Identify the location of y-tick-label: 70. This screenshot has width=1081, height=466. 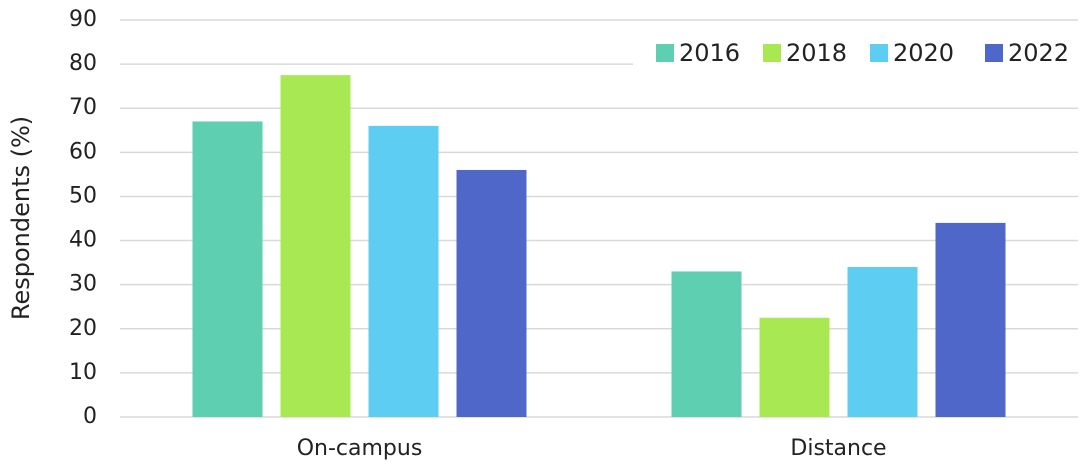
(83, 107).